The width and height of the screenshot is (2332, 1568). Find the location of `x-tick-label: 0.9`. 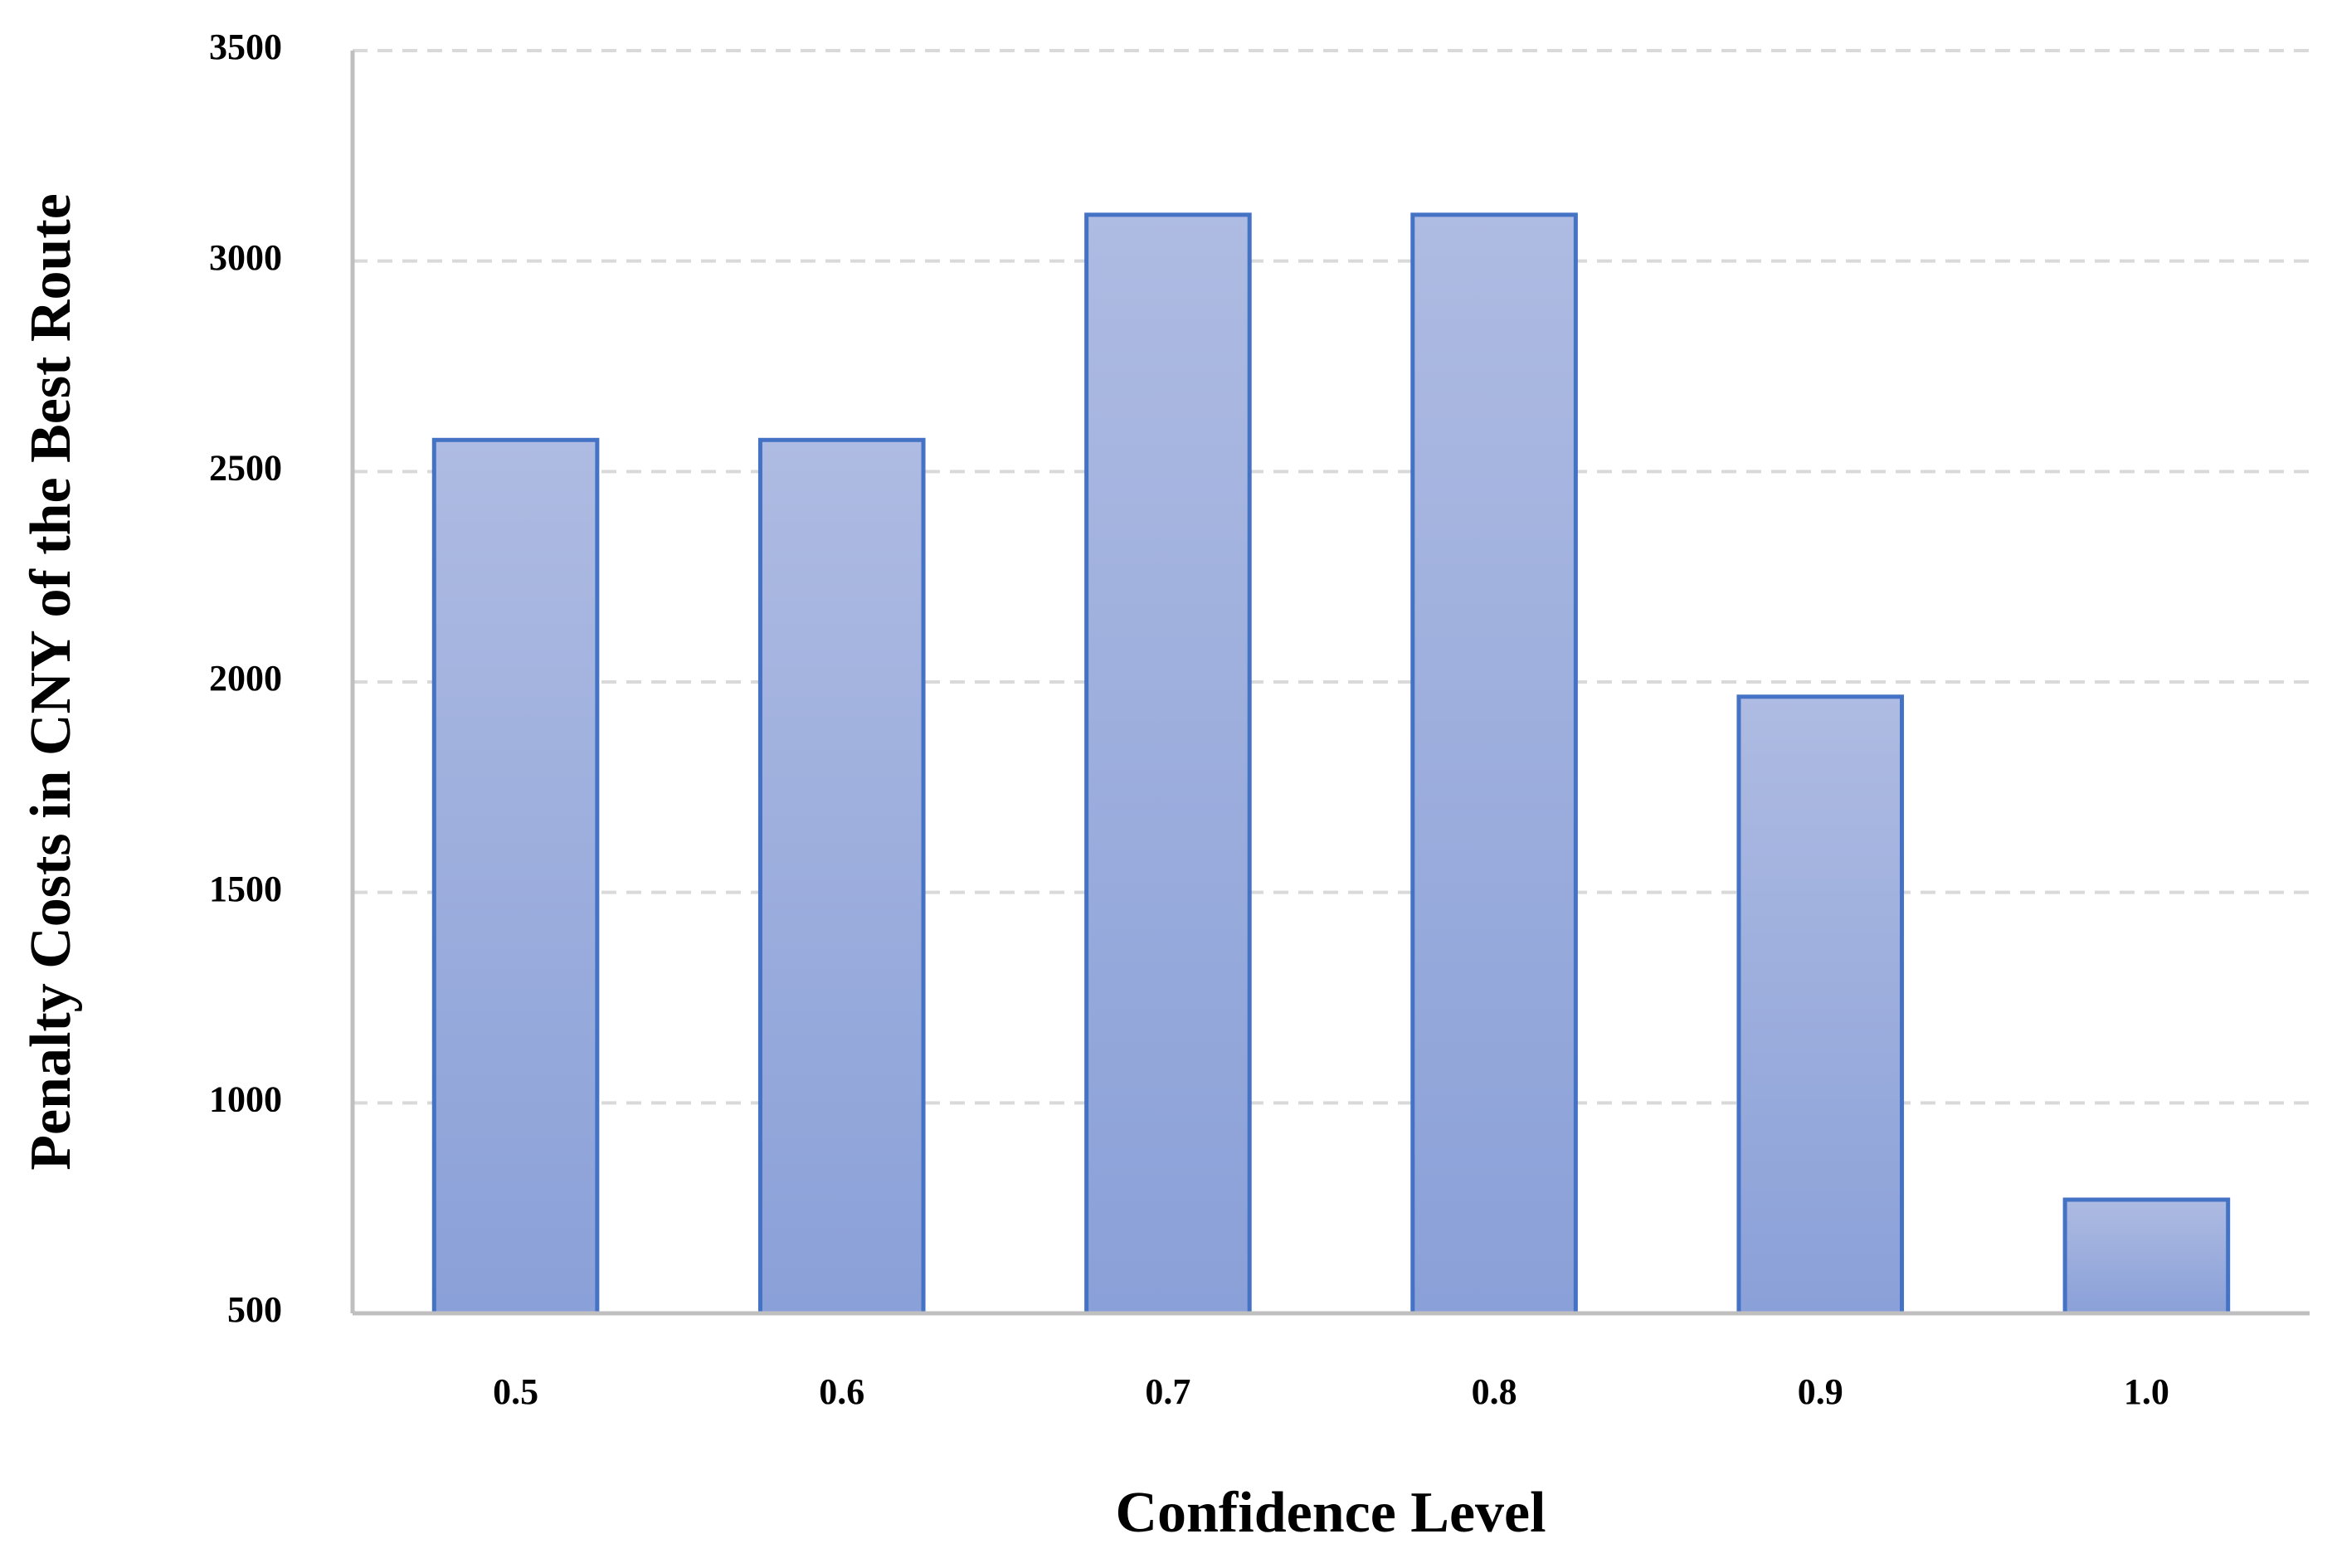

x-tick-label: 0.9 is located at coordinates (1820, 1391).